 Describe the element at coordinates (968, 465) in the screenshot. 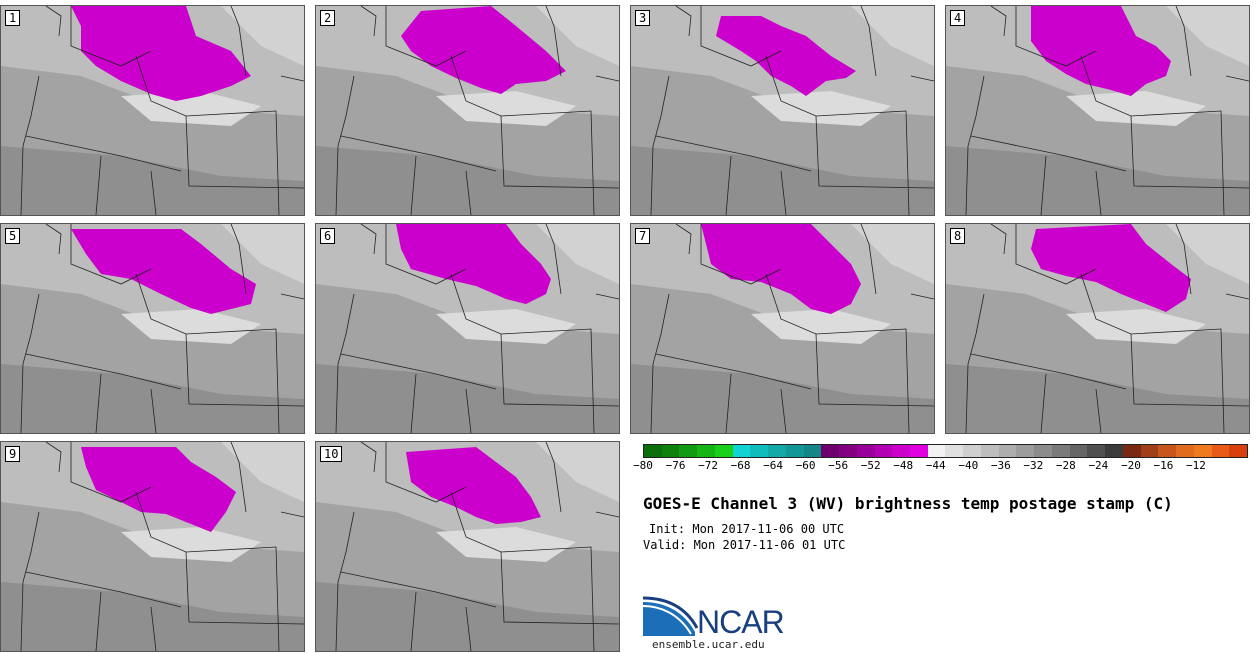

I see `colorbar-tick-label: −40` at that location.